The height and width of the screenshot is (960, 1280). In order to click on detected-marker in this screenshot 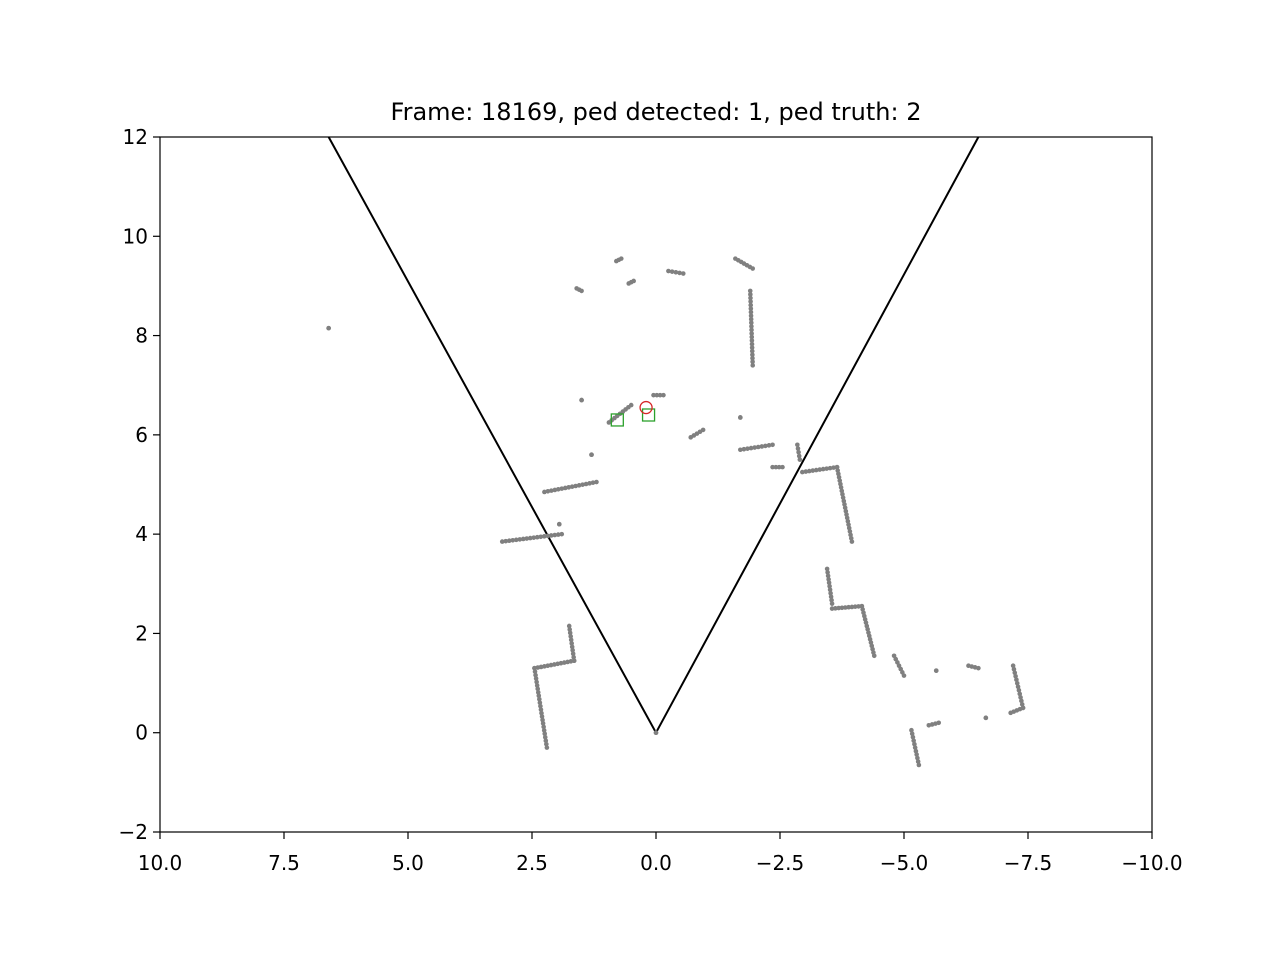, I will do `click(646, 407)`.